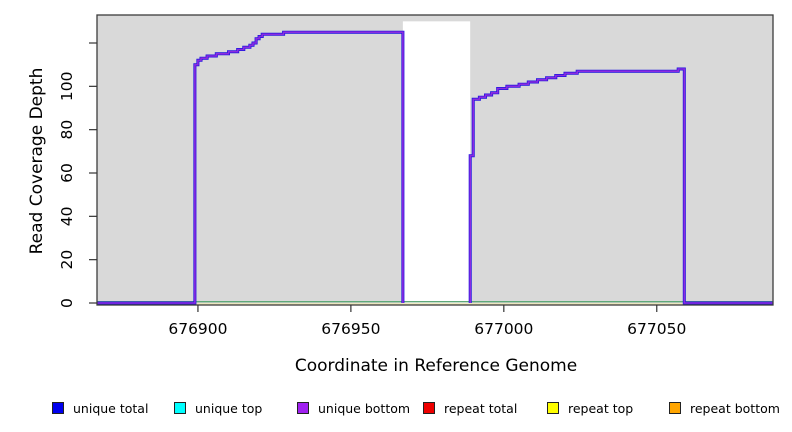 The image size is (792, 432). Describe the element at coordinates (735, 408) in the screenshot. I see `legend-label: repeat bottom` at that location.